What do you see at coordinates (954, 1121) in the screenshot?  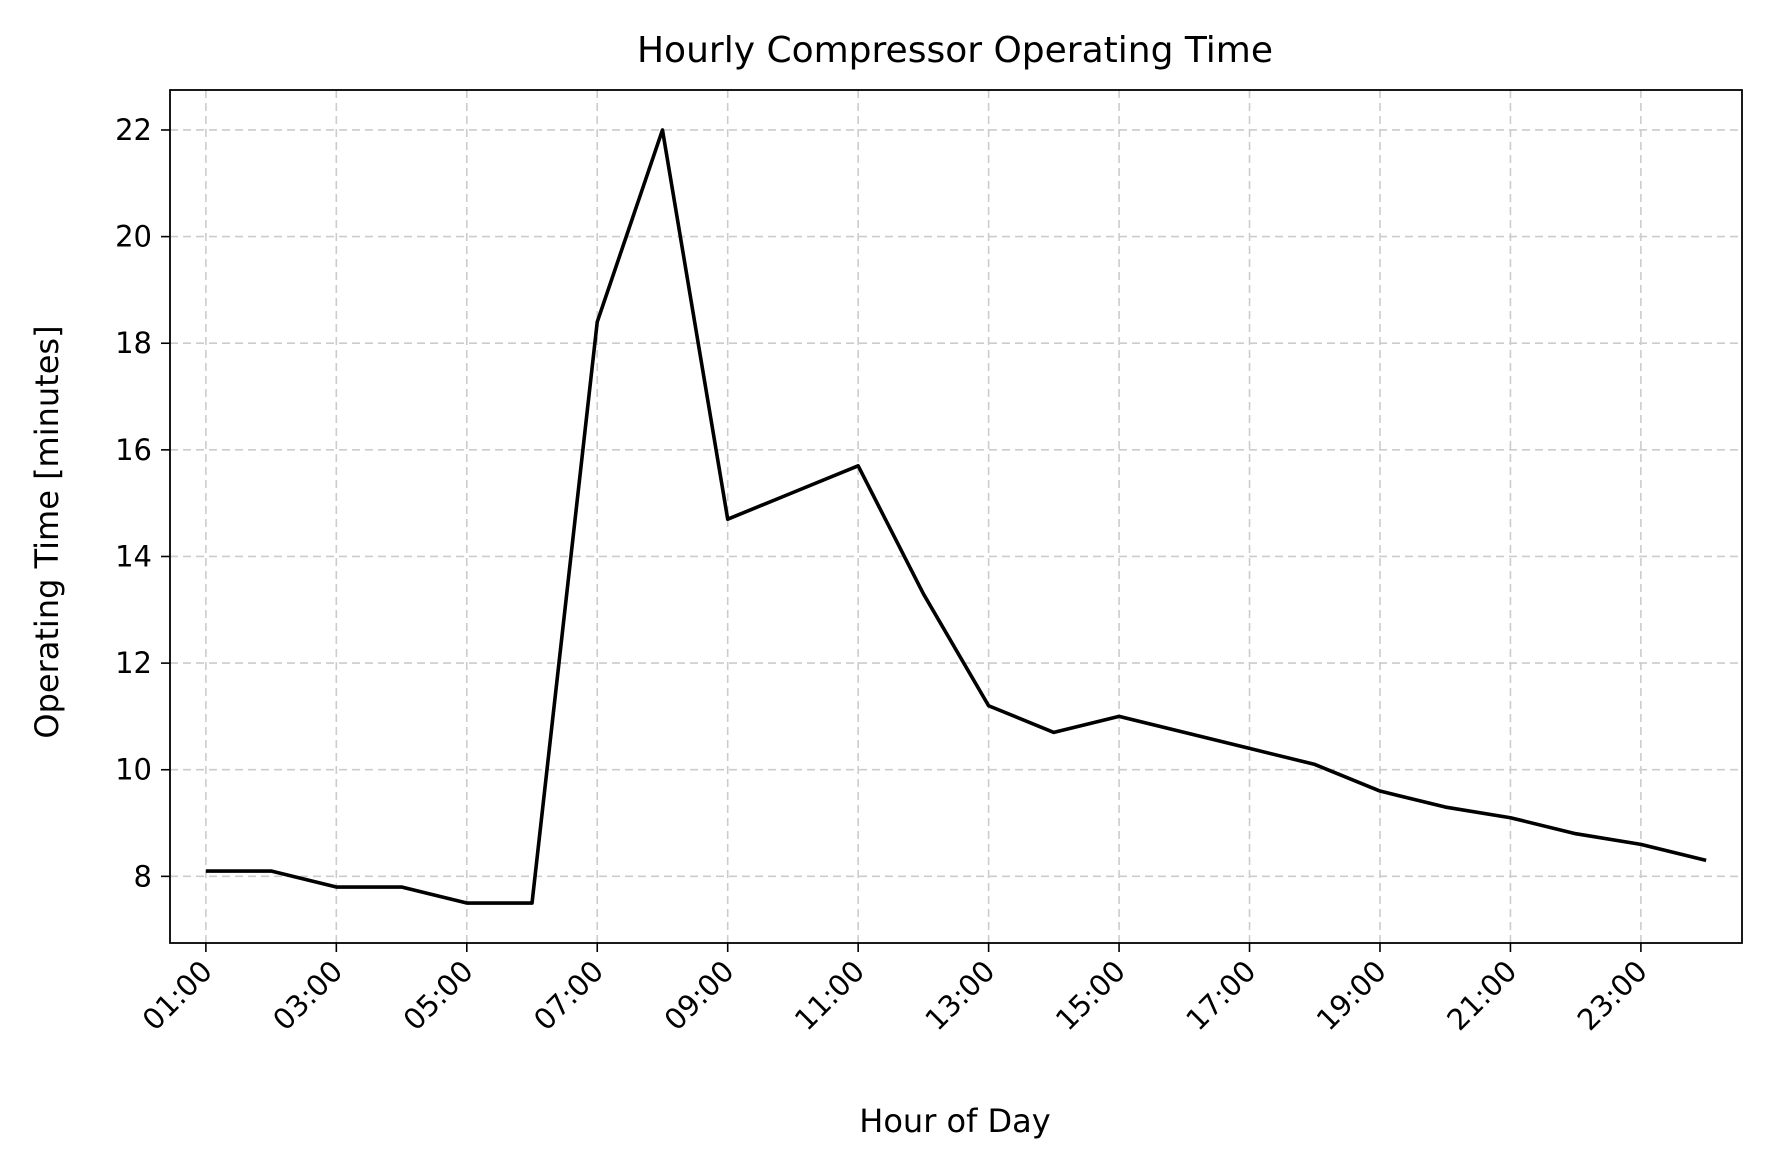 I see `x-axis-label: Hour of Day` at bounding box center [954, 1121].